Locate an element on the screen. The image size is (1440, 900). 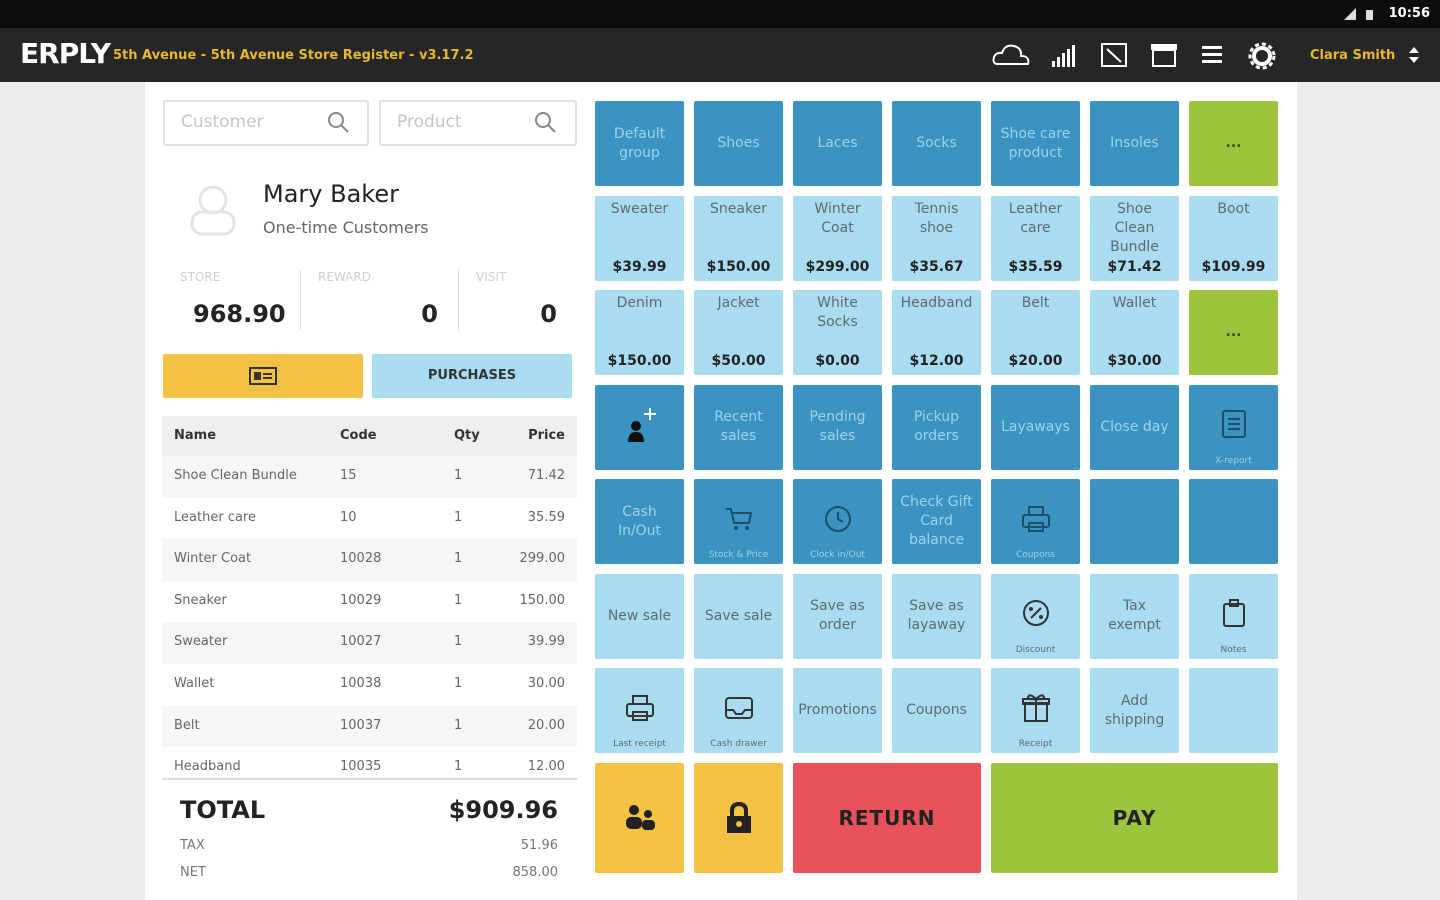
table-row: Shoe Clean Bundle 15 1 71.42 is located at coordinates (369, 477).